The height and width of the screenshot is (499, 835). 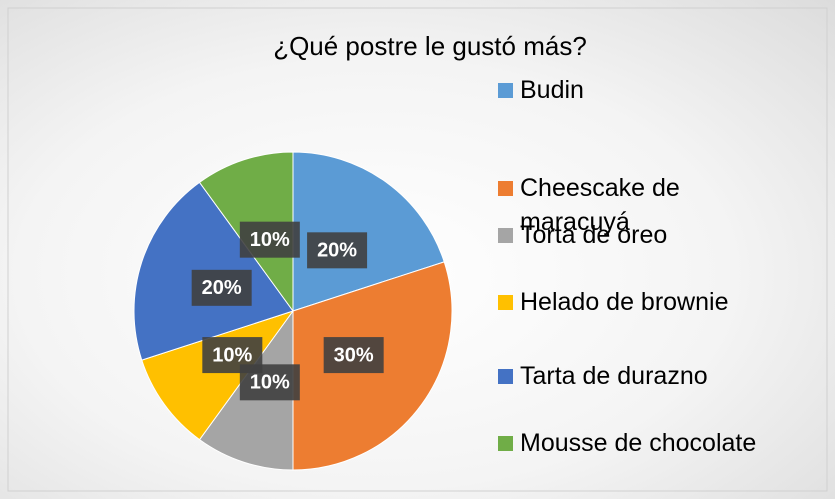 What do you see at coordinates (665, 90) in the screenshot?
I see `legend-entry: Budin` at bounding box center [665, 90].